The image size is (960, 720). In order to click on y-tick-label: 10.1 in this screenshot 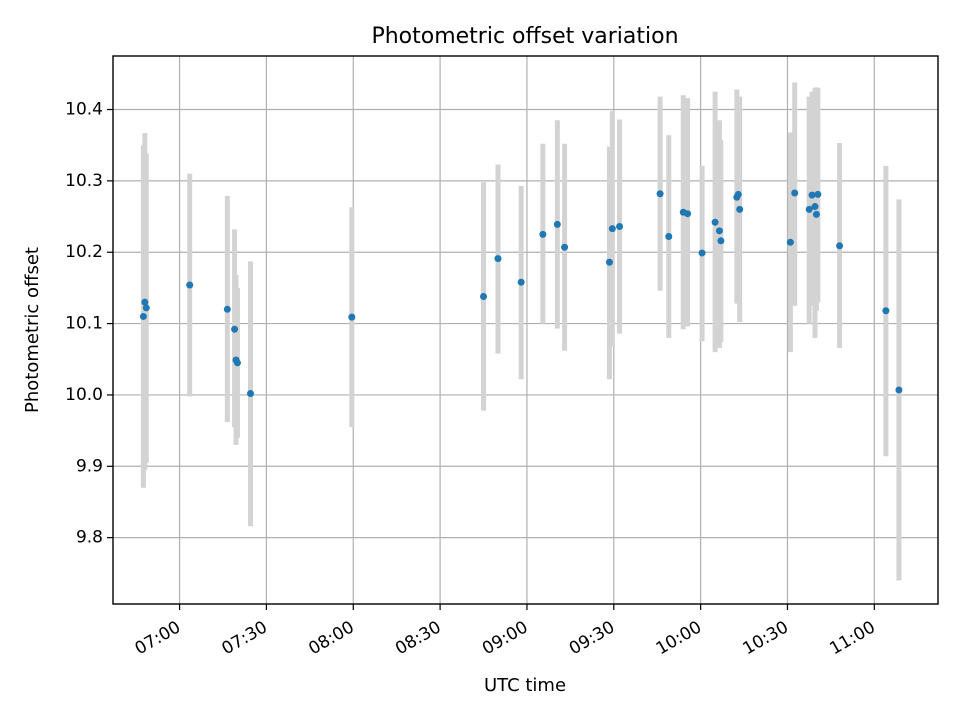, I will do `click(84, 324)`.